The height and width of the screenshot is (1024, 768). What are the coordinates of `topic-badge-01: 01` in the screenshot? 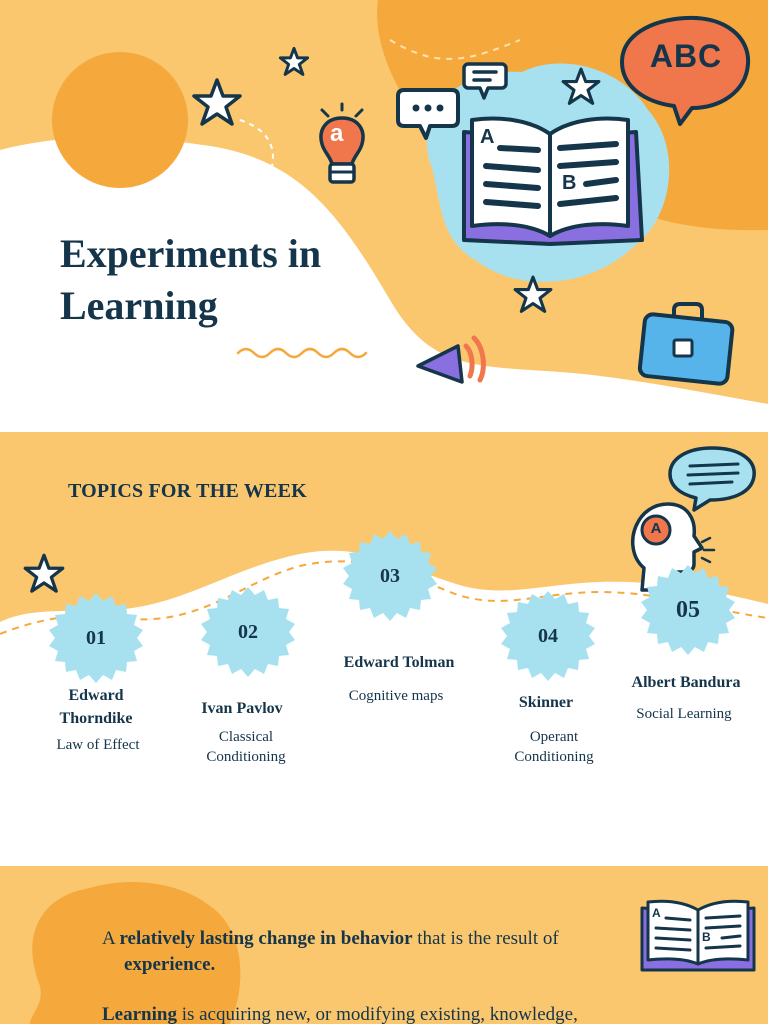 It's located at (96, 638).